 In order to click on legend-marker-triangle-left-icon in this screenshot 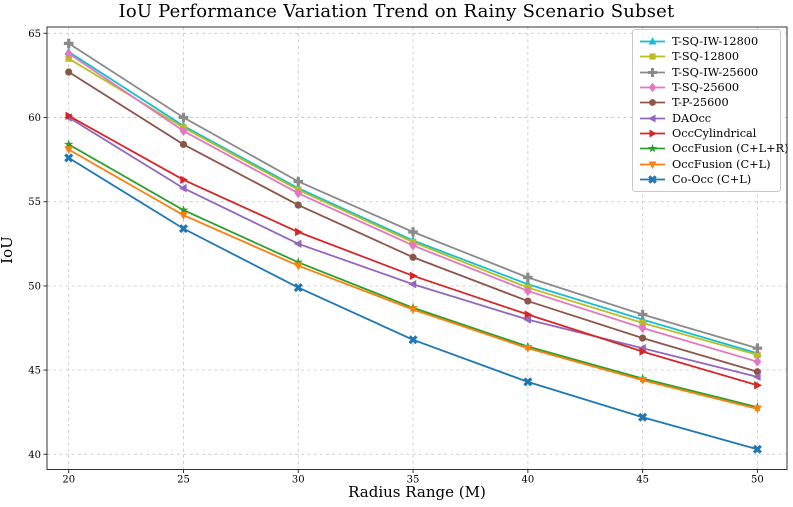, I will do `click(652, 118)`.